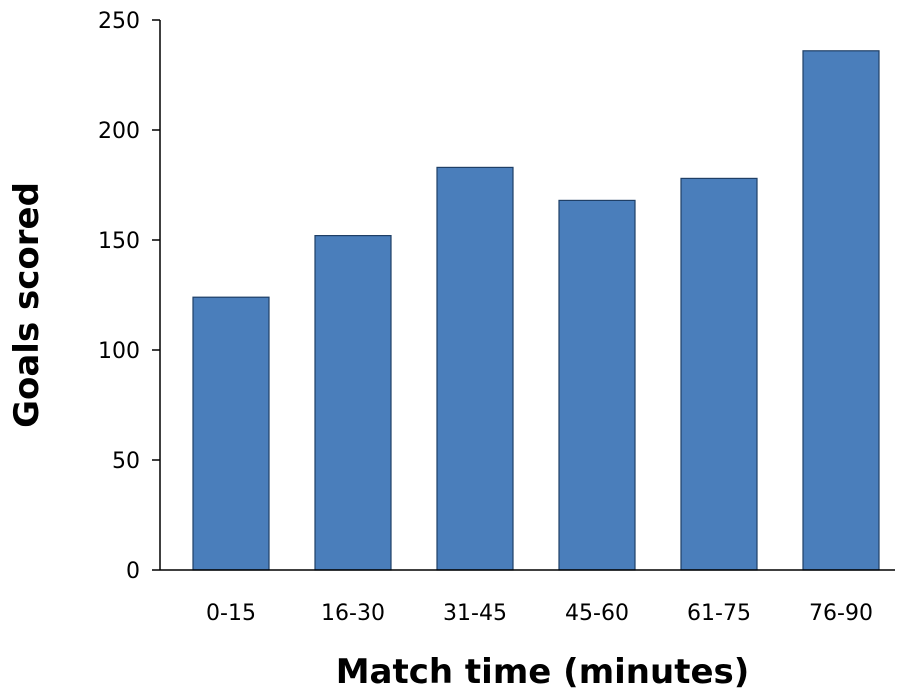 Image resolution: width=899 pixels, height=694 pixels. I want to click on x-tick-label: 45-60, so click(597, 613).